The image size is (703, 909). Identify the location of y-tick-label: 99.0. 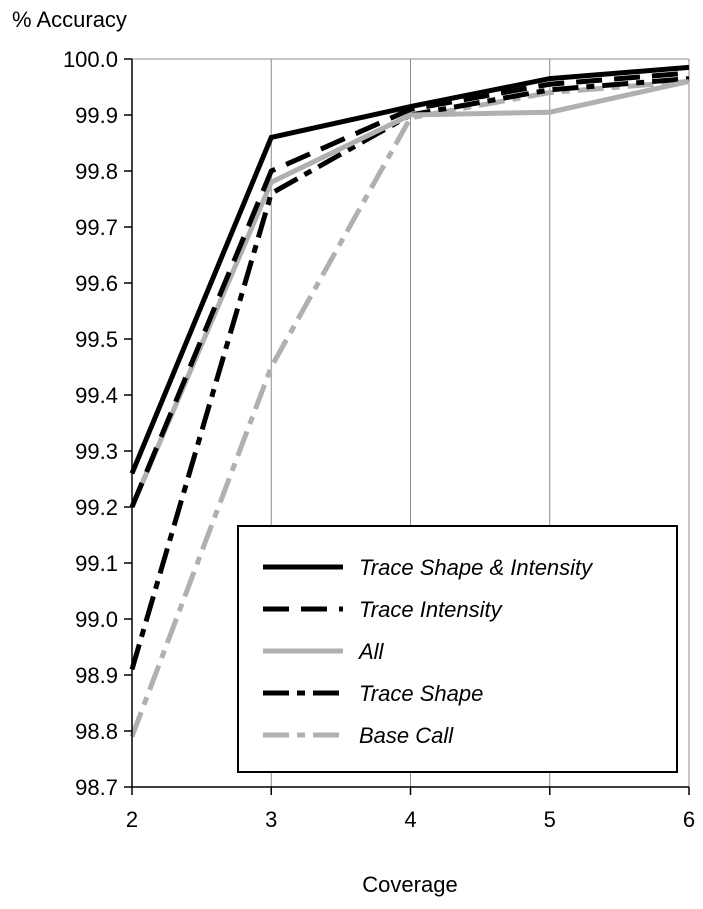
(96, 619).